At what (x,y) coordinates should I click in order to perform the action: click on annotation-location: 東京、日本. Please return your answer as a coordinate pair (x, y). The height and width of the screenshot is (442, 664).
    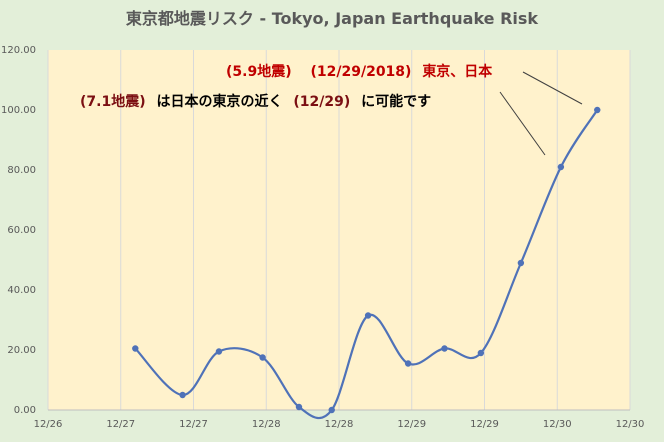
    Looking at the image, I should click on (457, 71).